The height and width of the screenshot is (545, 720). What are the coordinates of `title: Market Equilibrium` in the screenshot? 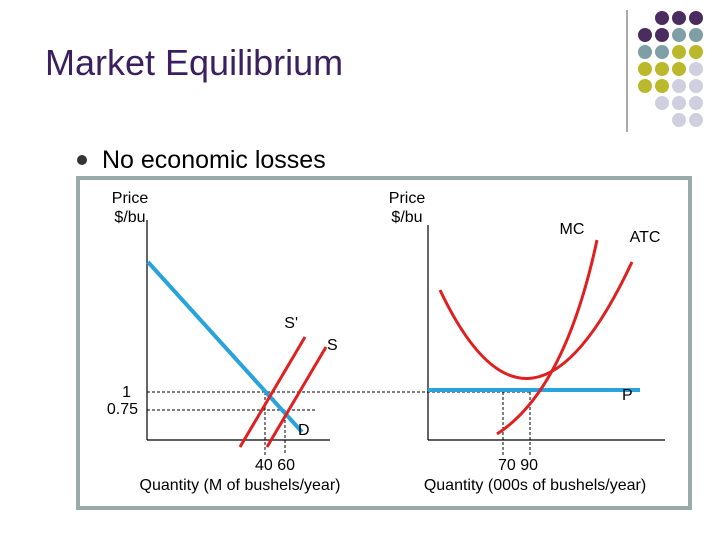 It's located at (194, 62).